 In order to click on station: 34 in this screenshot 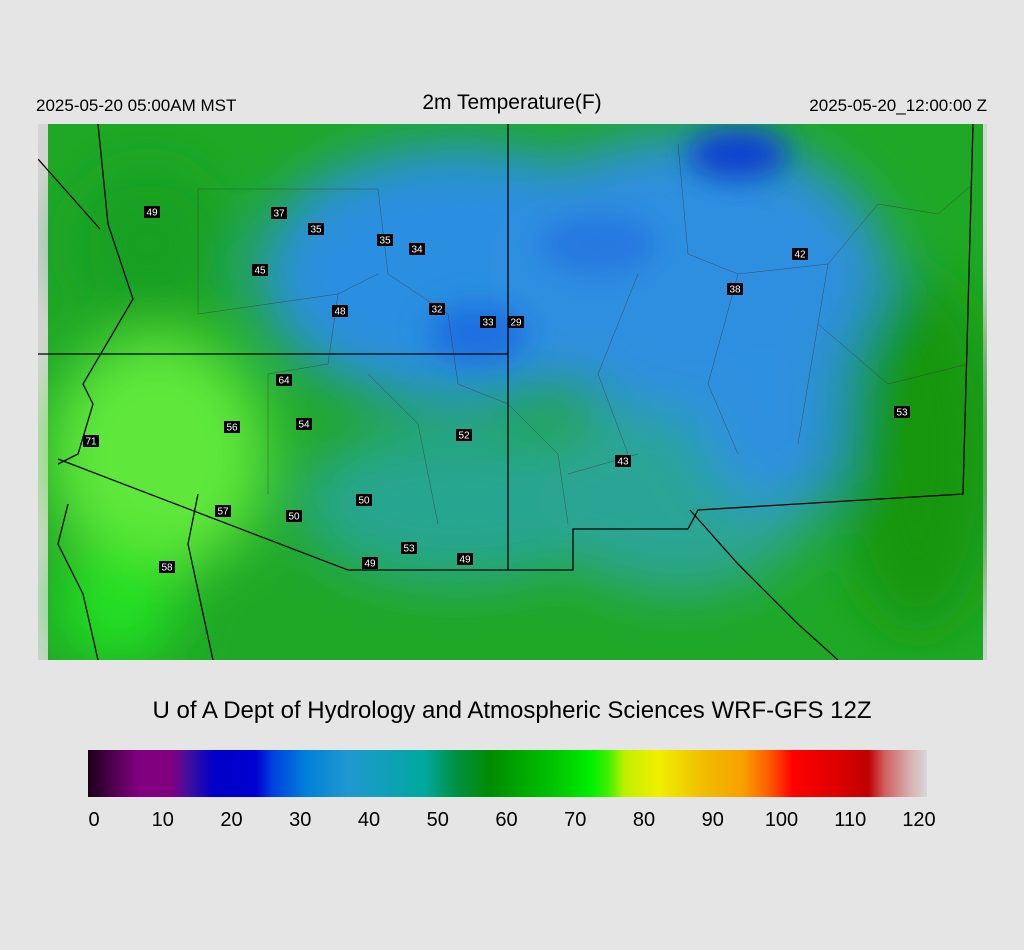, I will do `click(417, 249)`.